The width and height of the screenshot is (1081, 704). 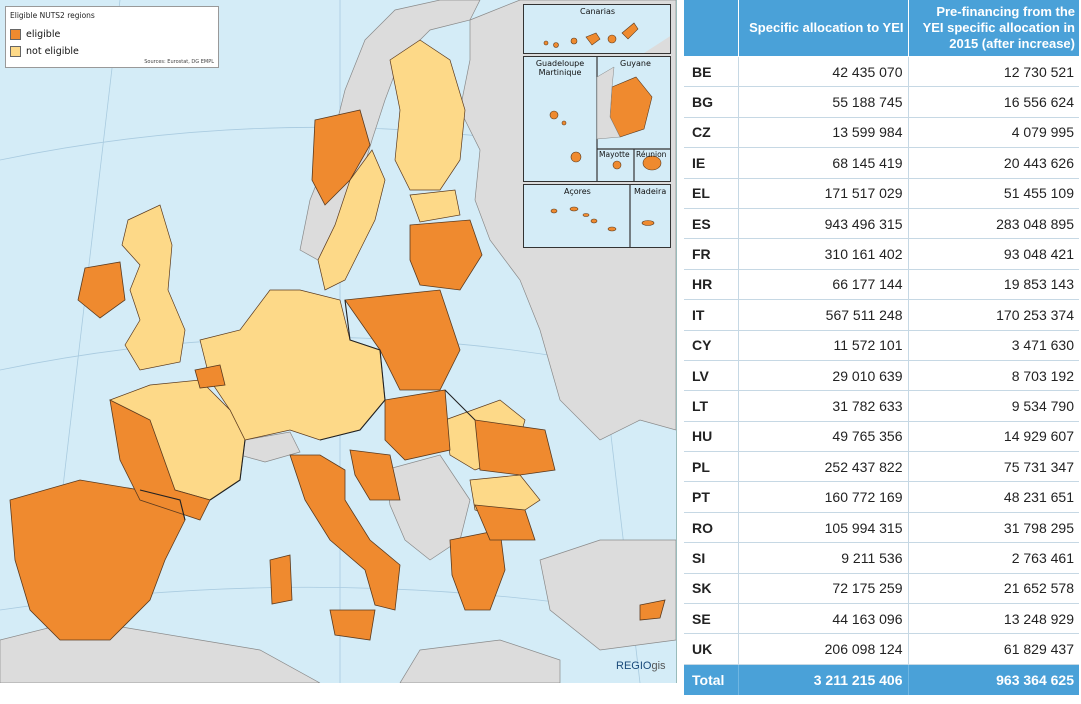 What do you see at coordinates (711, 254) in the screenshot?
I see `country-code-cell: FR` at bounding box center [711, 254].